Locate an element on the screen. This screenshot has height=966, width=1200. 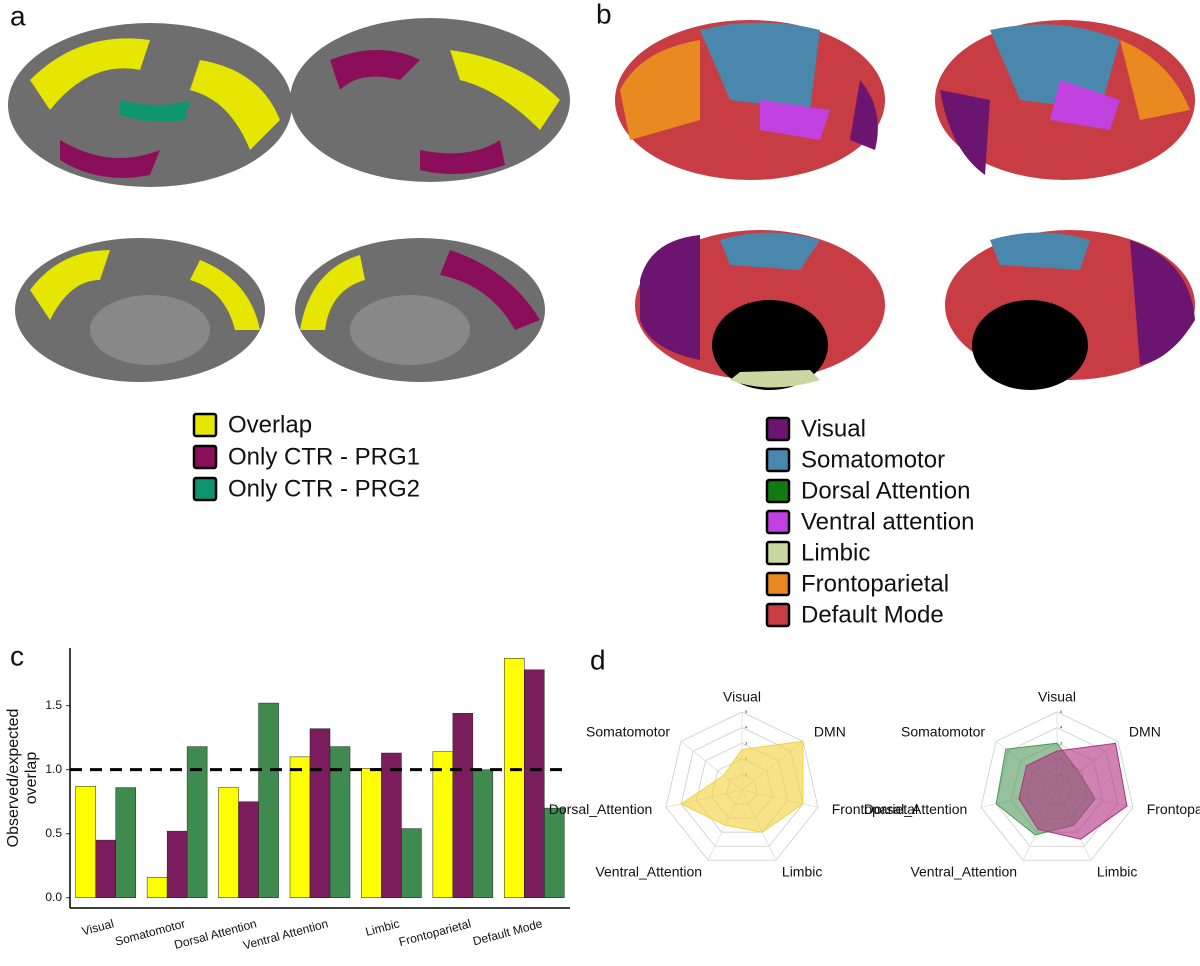
y-tick-label: 0.5 is located at coordinates (53, 833).